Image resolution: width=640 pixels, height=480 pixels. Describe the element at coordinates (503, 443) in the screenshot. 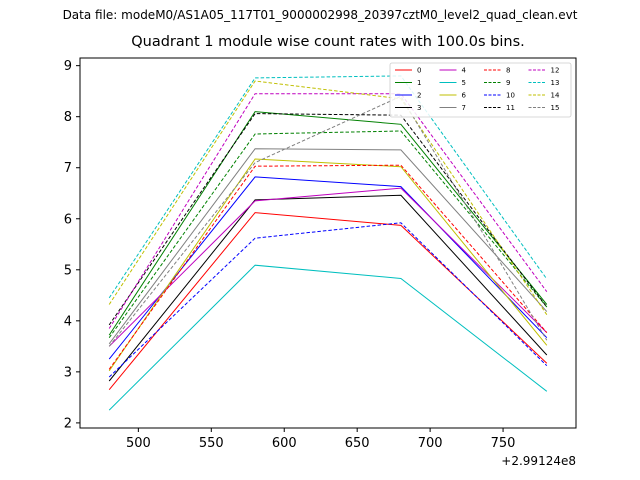

I see `x-tick-label: 750` at that location.